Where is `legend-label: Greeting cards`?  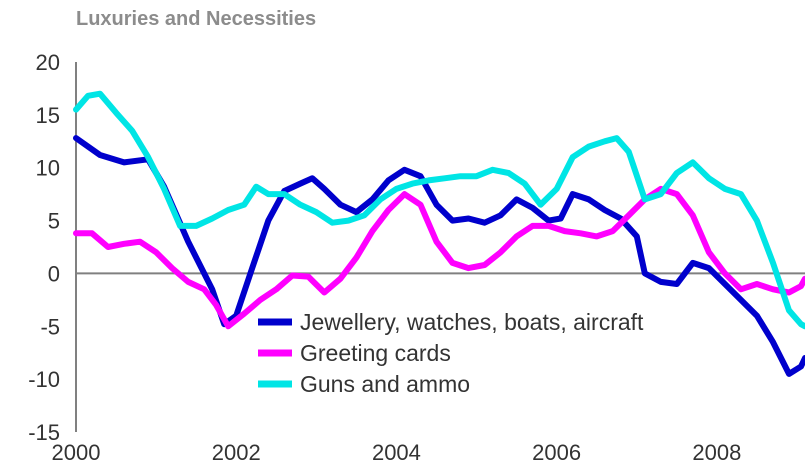 legend-label: Greeting cards is located at coordinates (375, 353).